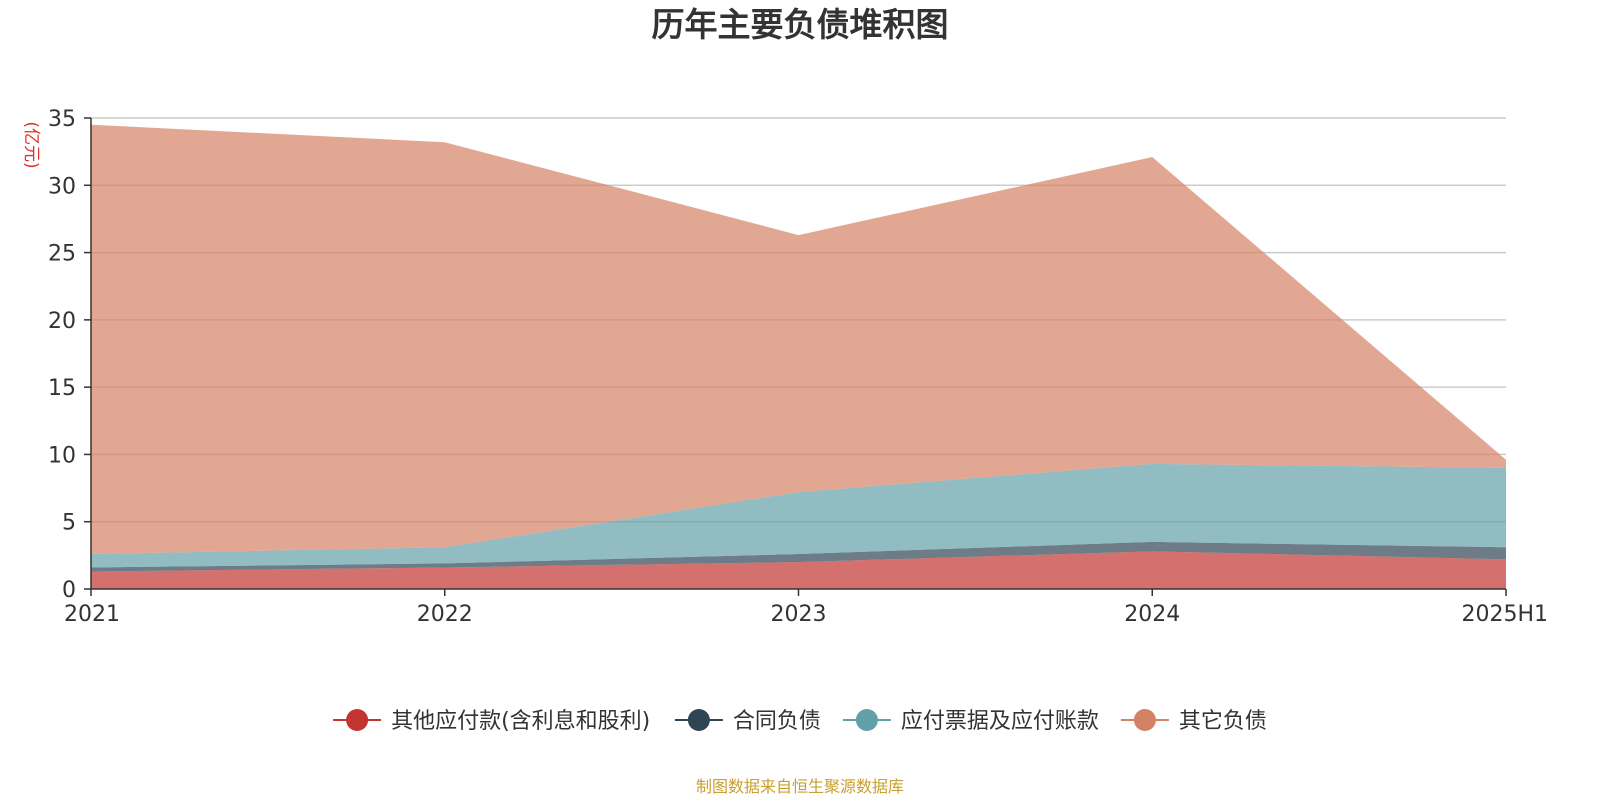  I want to click on x-tick-label-3: 2024, so click(1152, 614).